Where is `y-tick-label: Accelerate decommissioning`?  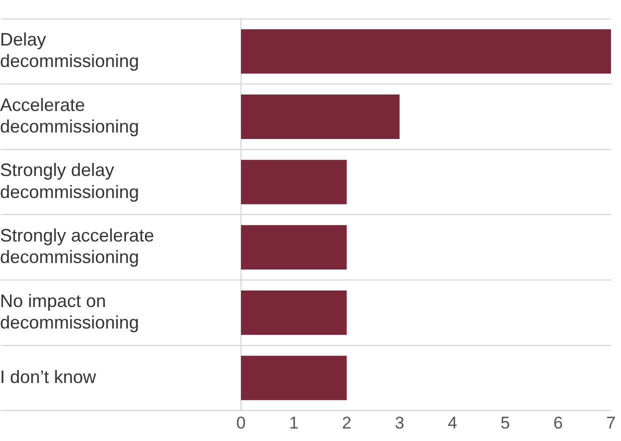 y-tick-label: Accelerate decommissioning is located at coordinates (70, 115).